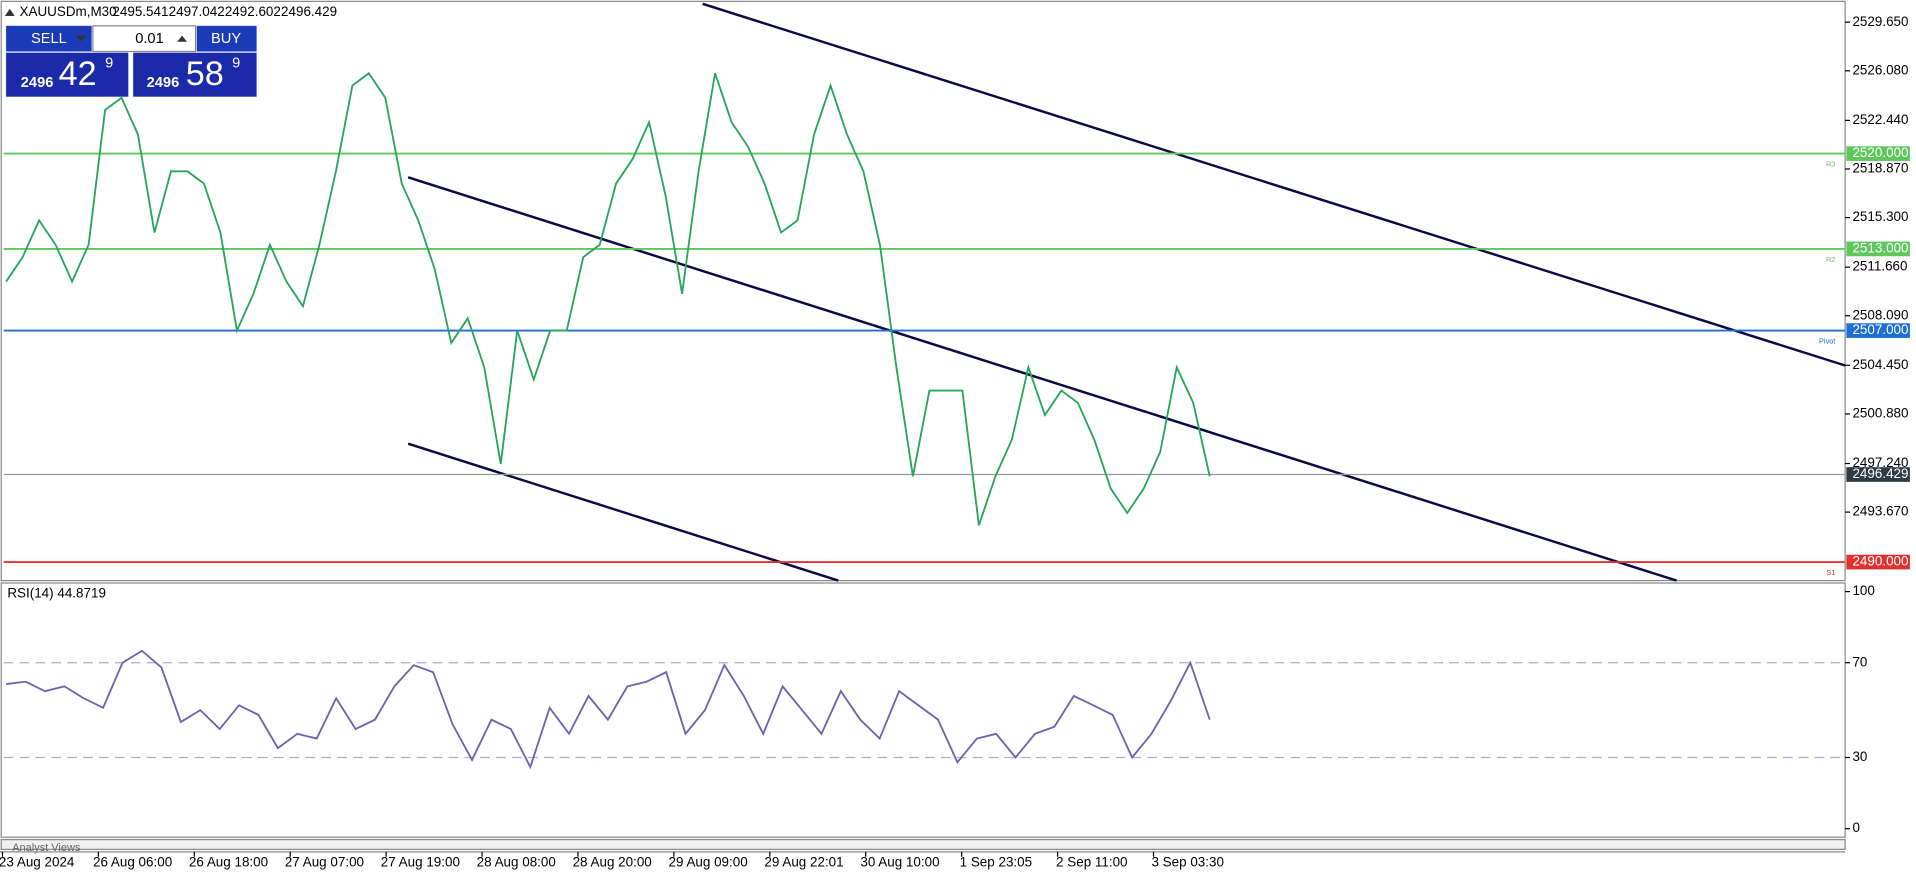 The image size is (1916, 874). What do you see at coordinates (56, 593) in the screenshot?
I see `rsi-title: RSI(14) 44.8719` at bounding box center [56, 593].